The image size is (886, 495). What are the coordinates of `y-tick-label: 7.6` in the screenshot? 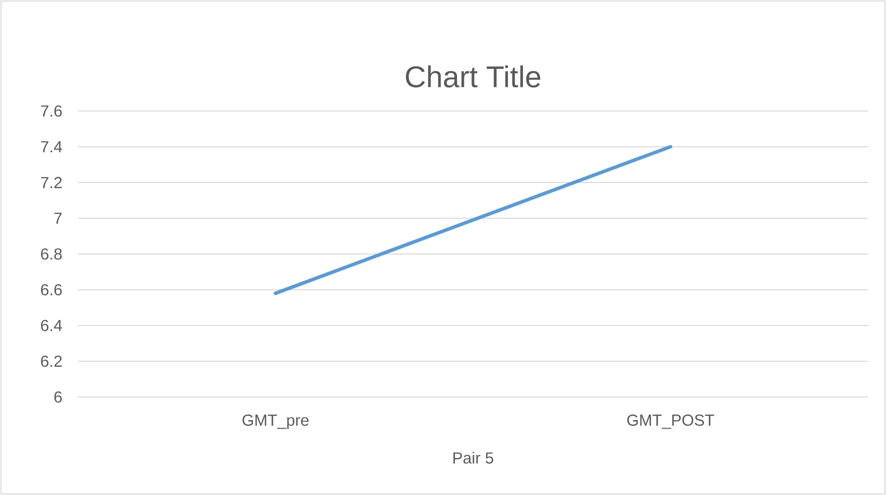 It's located at (51, 111).